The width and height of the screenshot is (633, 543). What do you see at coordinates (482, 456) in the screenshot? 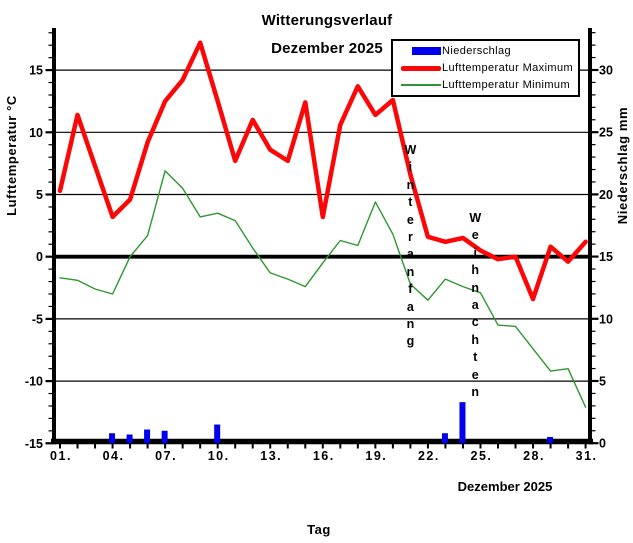
I see `x-tick-label: 25.` at bounding box center [482, 456].